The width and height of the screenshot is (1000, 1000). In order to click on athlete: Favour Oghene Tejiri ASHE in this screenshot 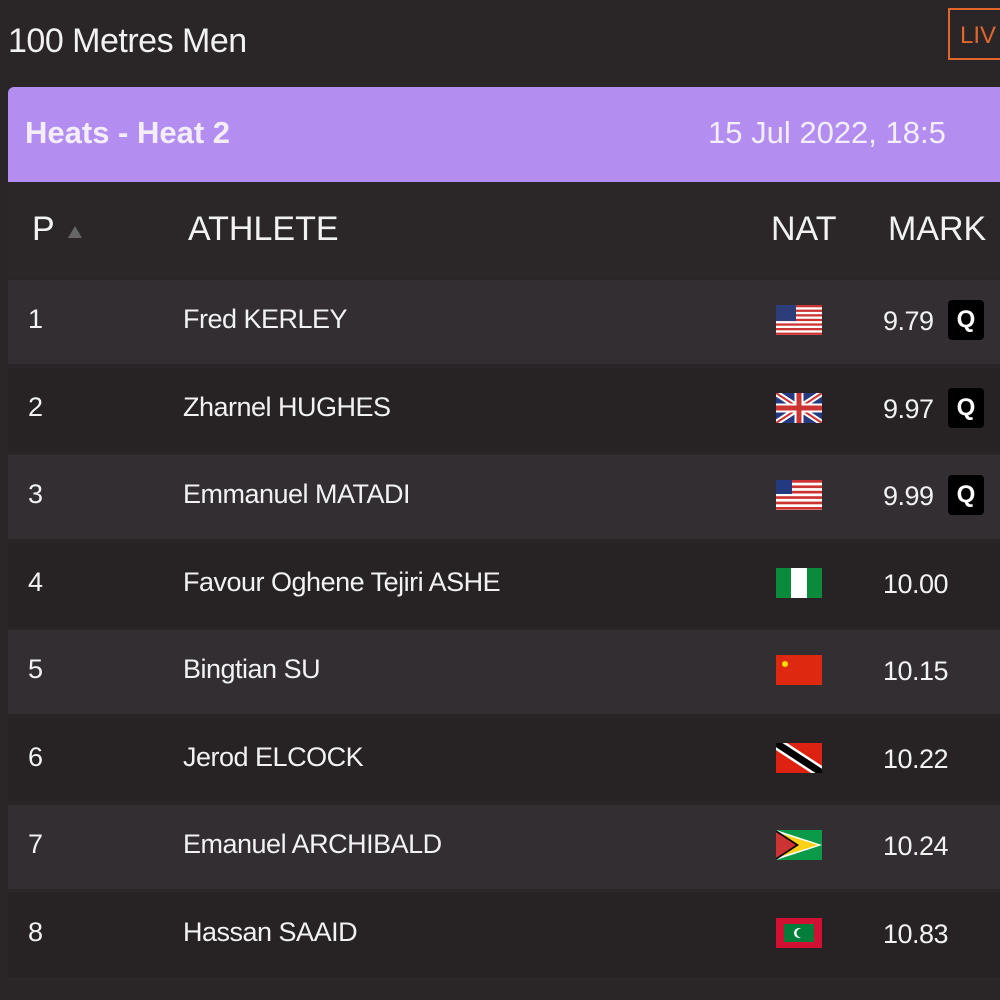, I will do `click(342, 581)`.